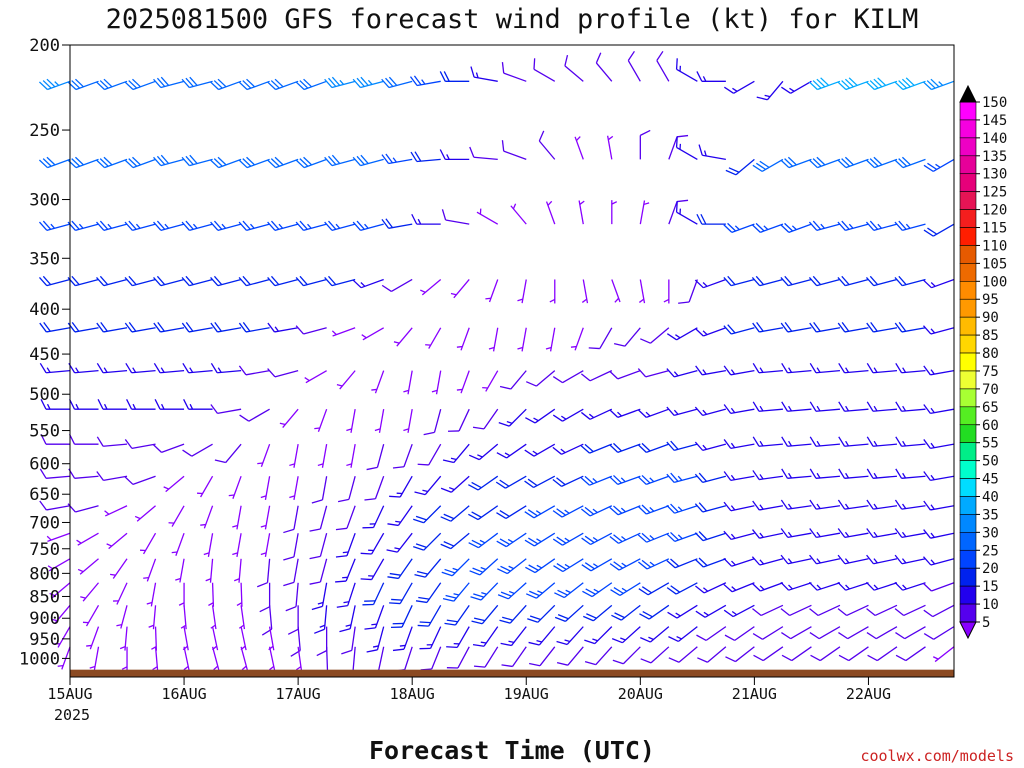  Describe the element at coordinates (72, 715) in the screenshot. I see `x-year-label: 2025` at that location.